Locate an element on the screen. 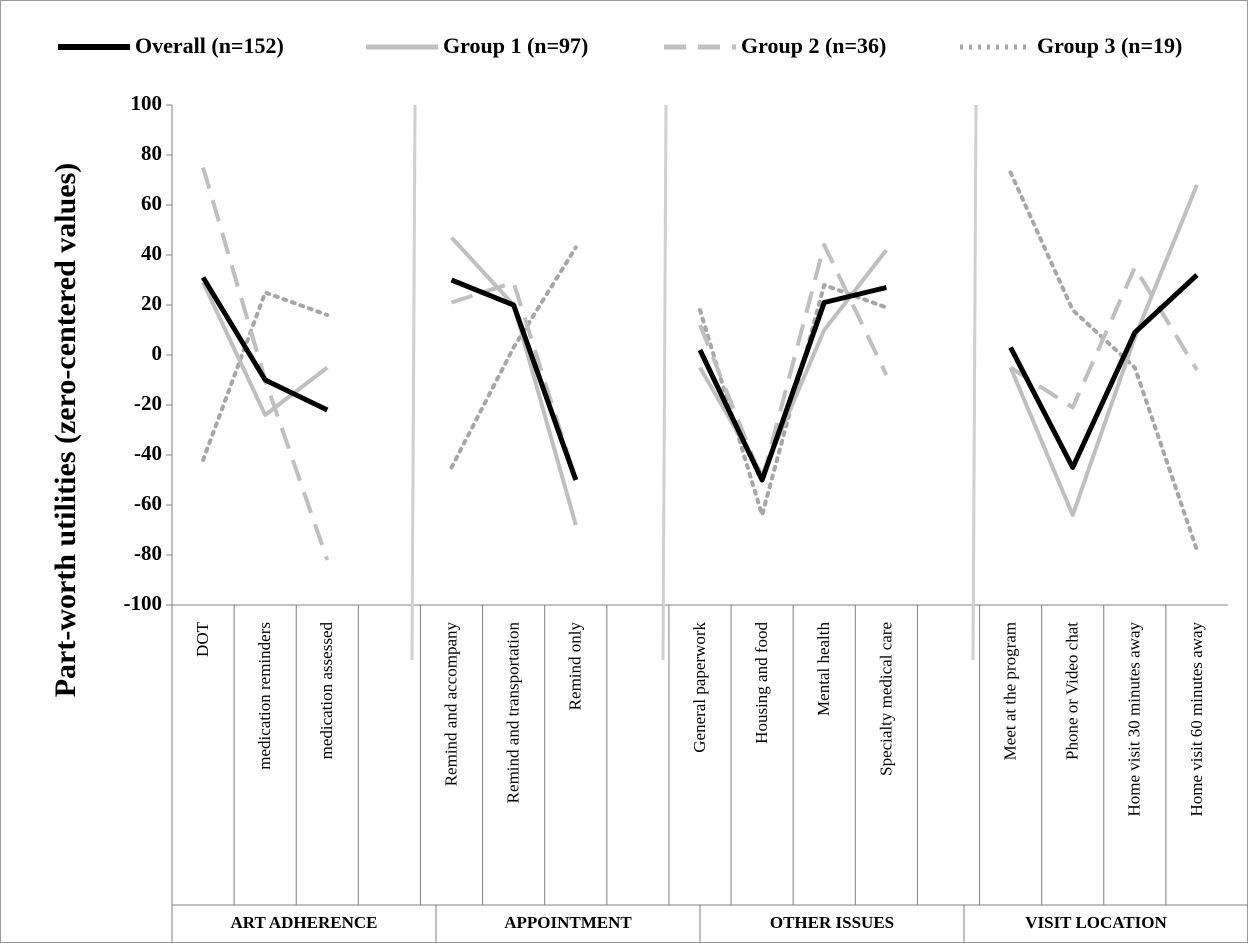 This screenshot has width=1248, height=943. y-tick-label: -60 is located at coordinates (148, 503).